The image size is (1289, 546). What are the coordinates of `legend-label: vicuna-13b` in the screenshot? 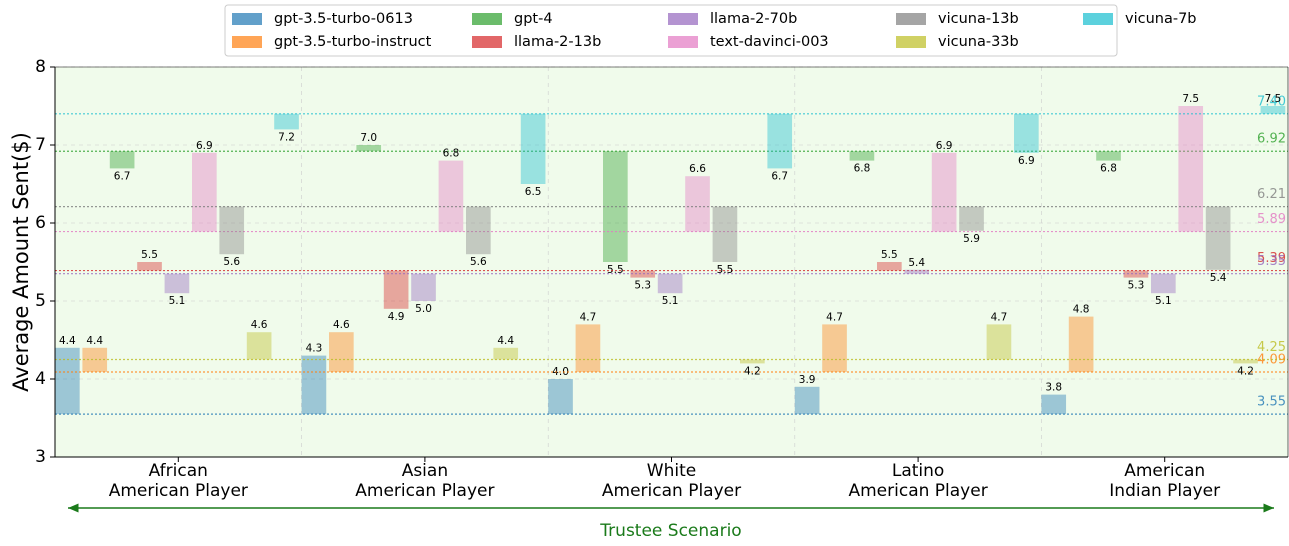 It's located at (978, 19).